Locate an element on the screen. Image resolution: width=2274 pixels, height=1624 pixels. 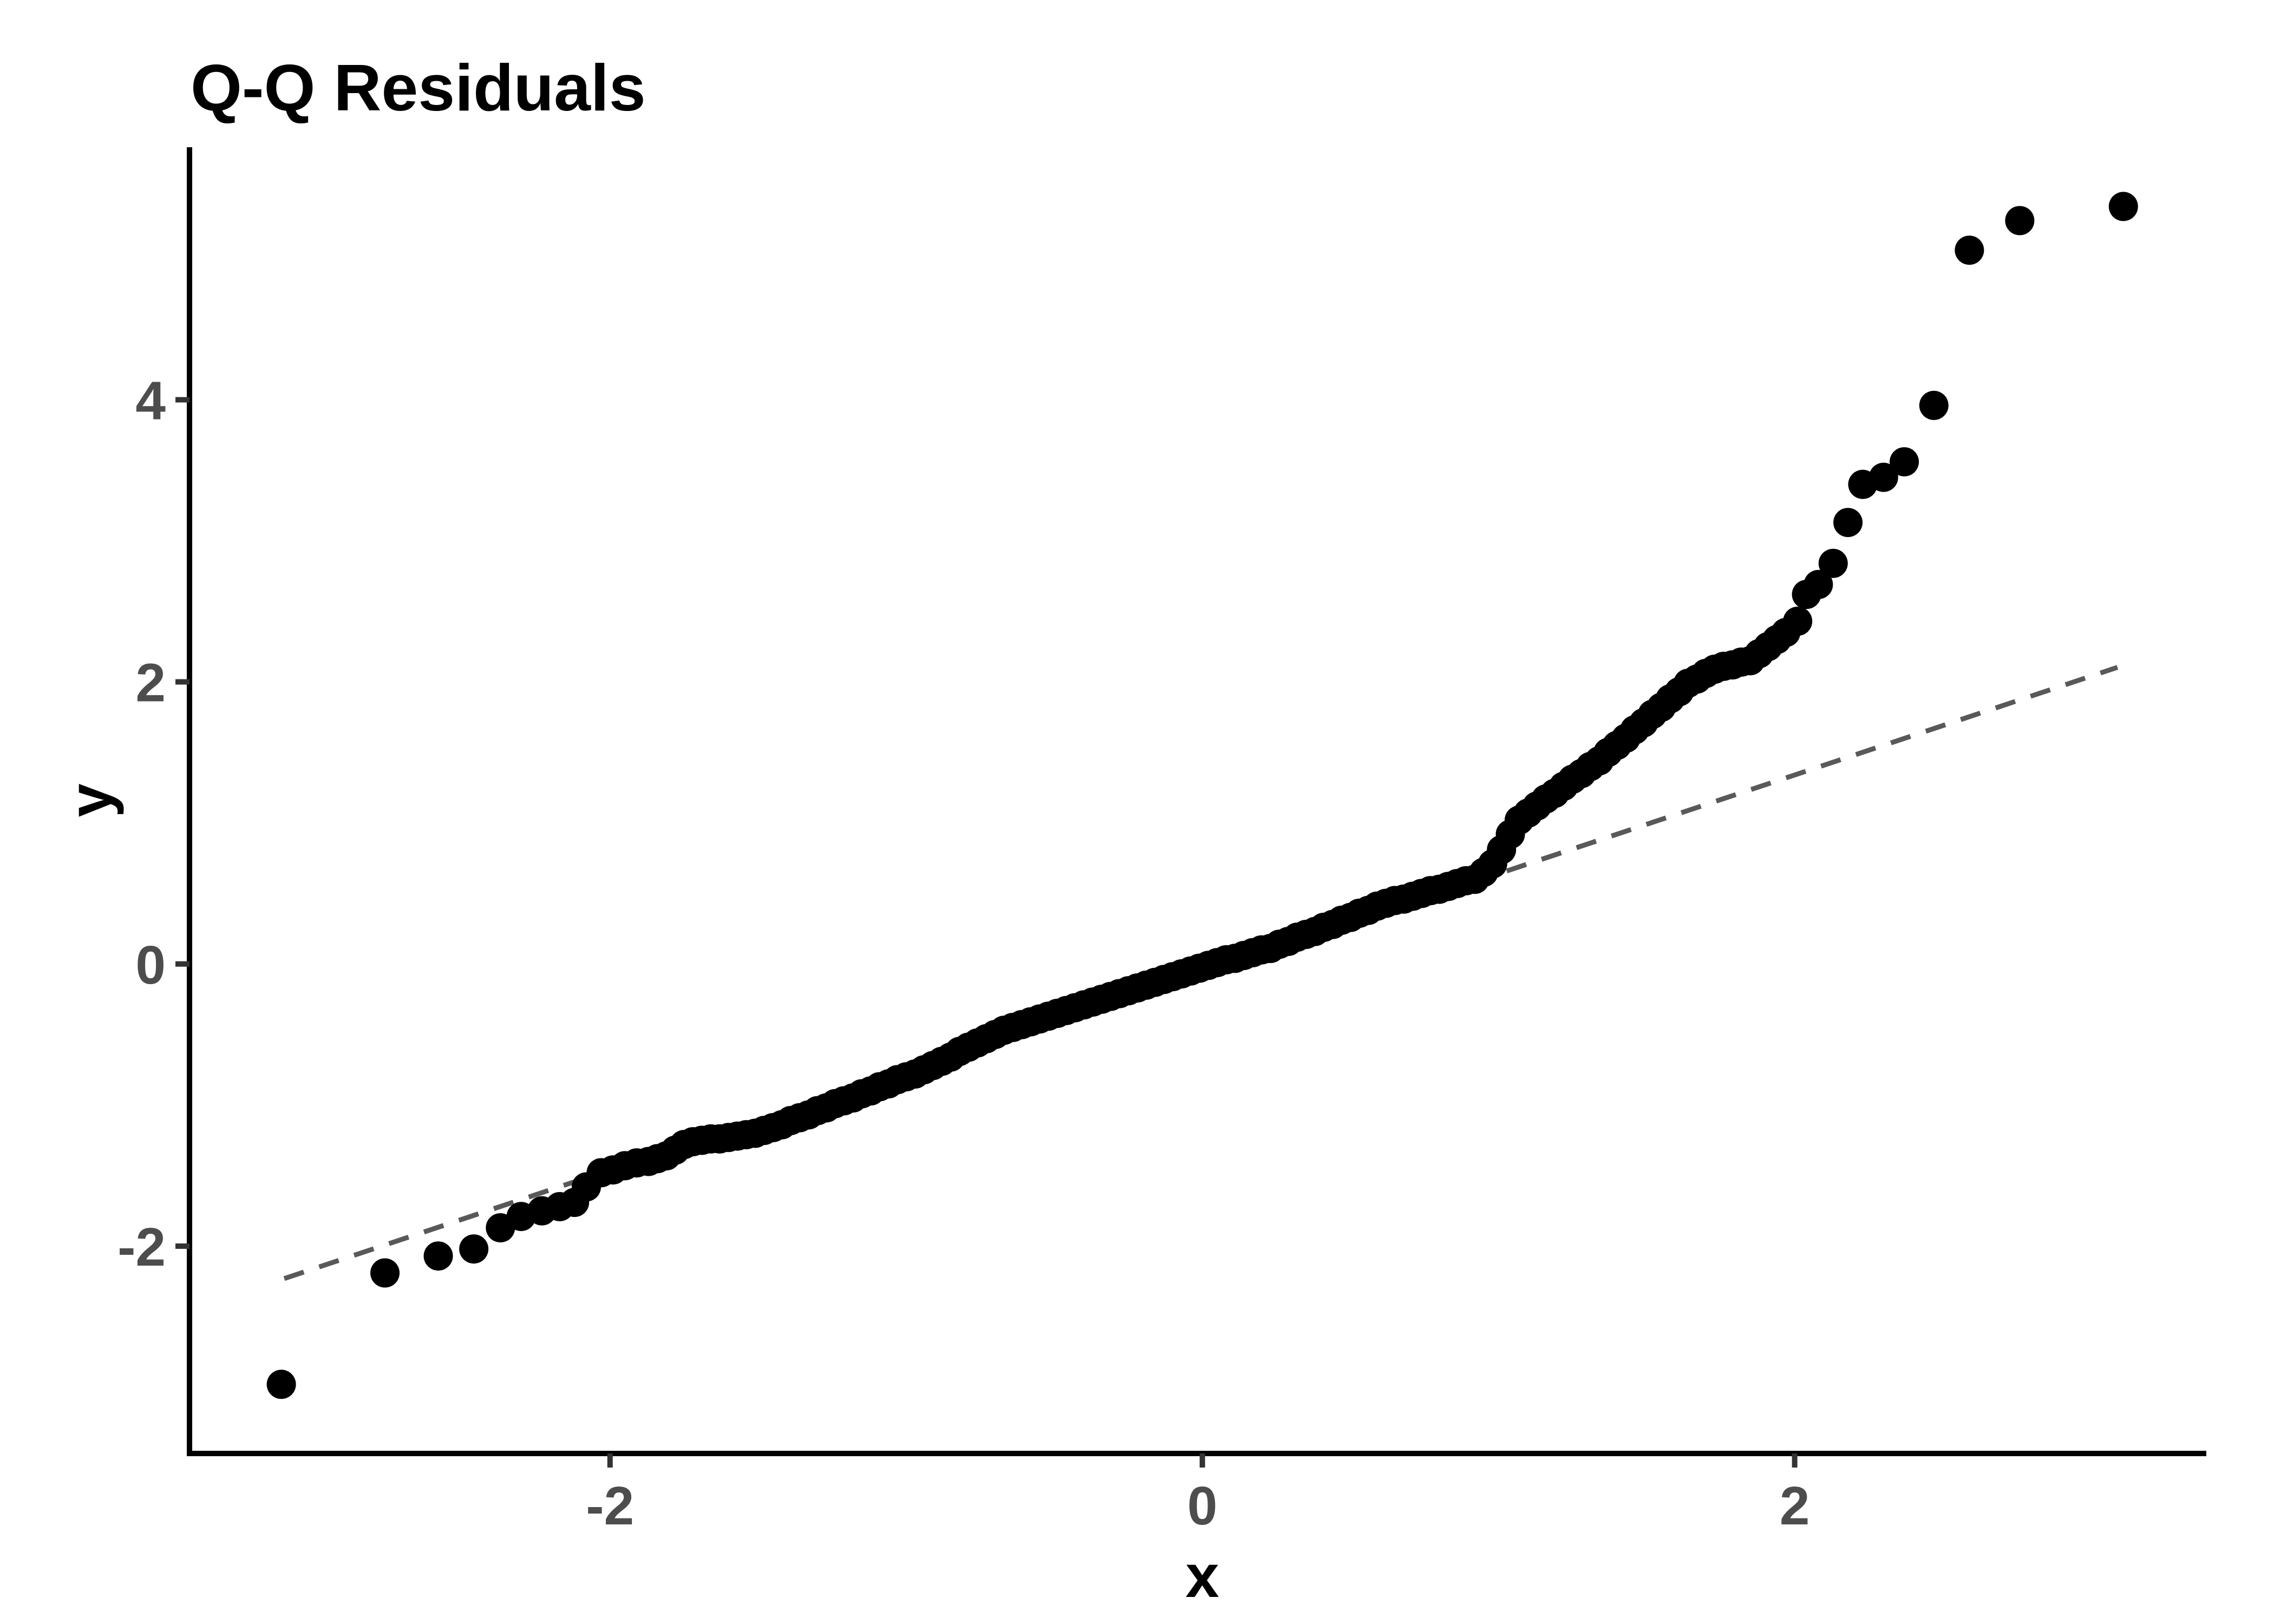
y-tick-label: 4 is located at coordinates (150, 400).